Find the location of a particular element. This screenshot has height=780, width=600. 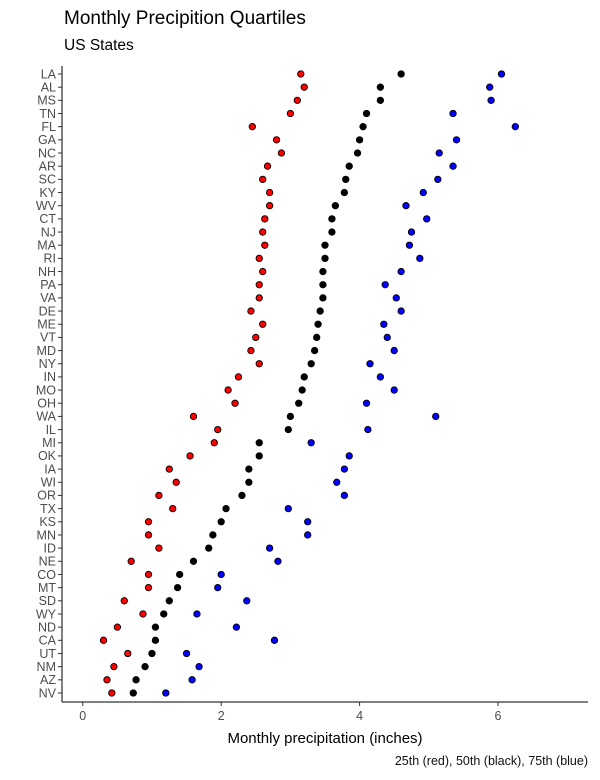

y-tick-label: GA is located at coordinates (47, 140).